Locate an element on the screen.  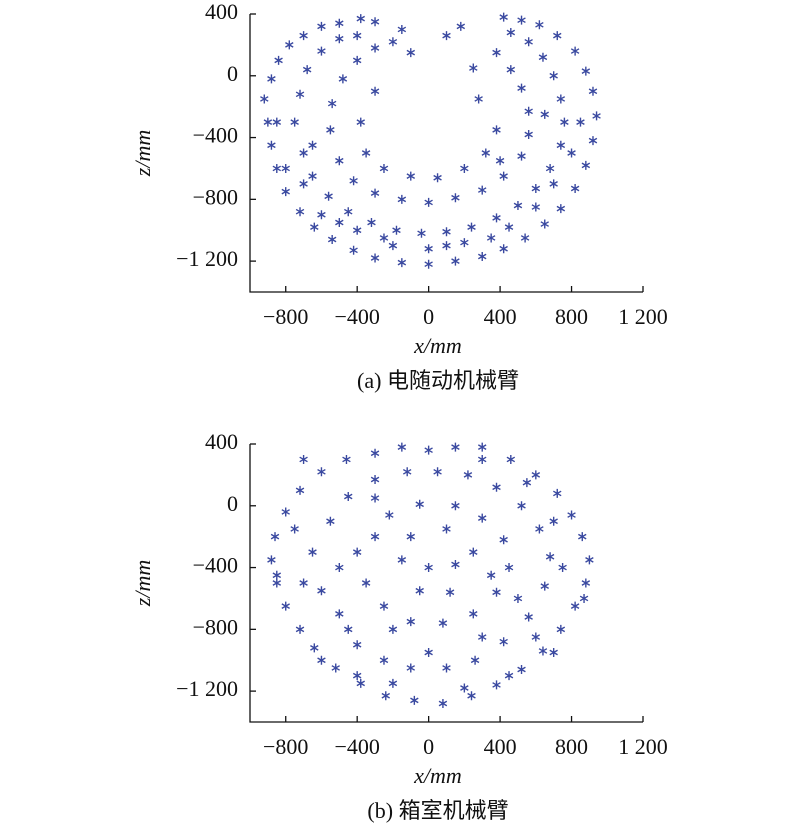
x-tick-label: 400 is located at coordinates (500, 746).